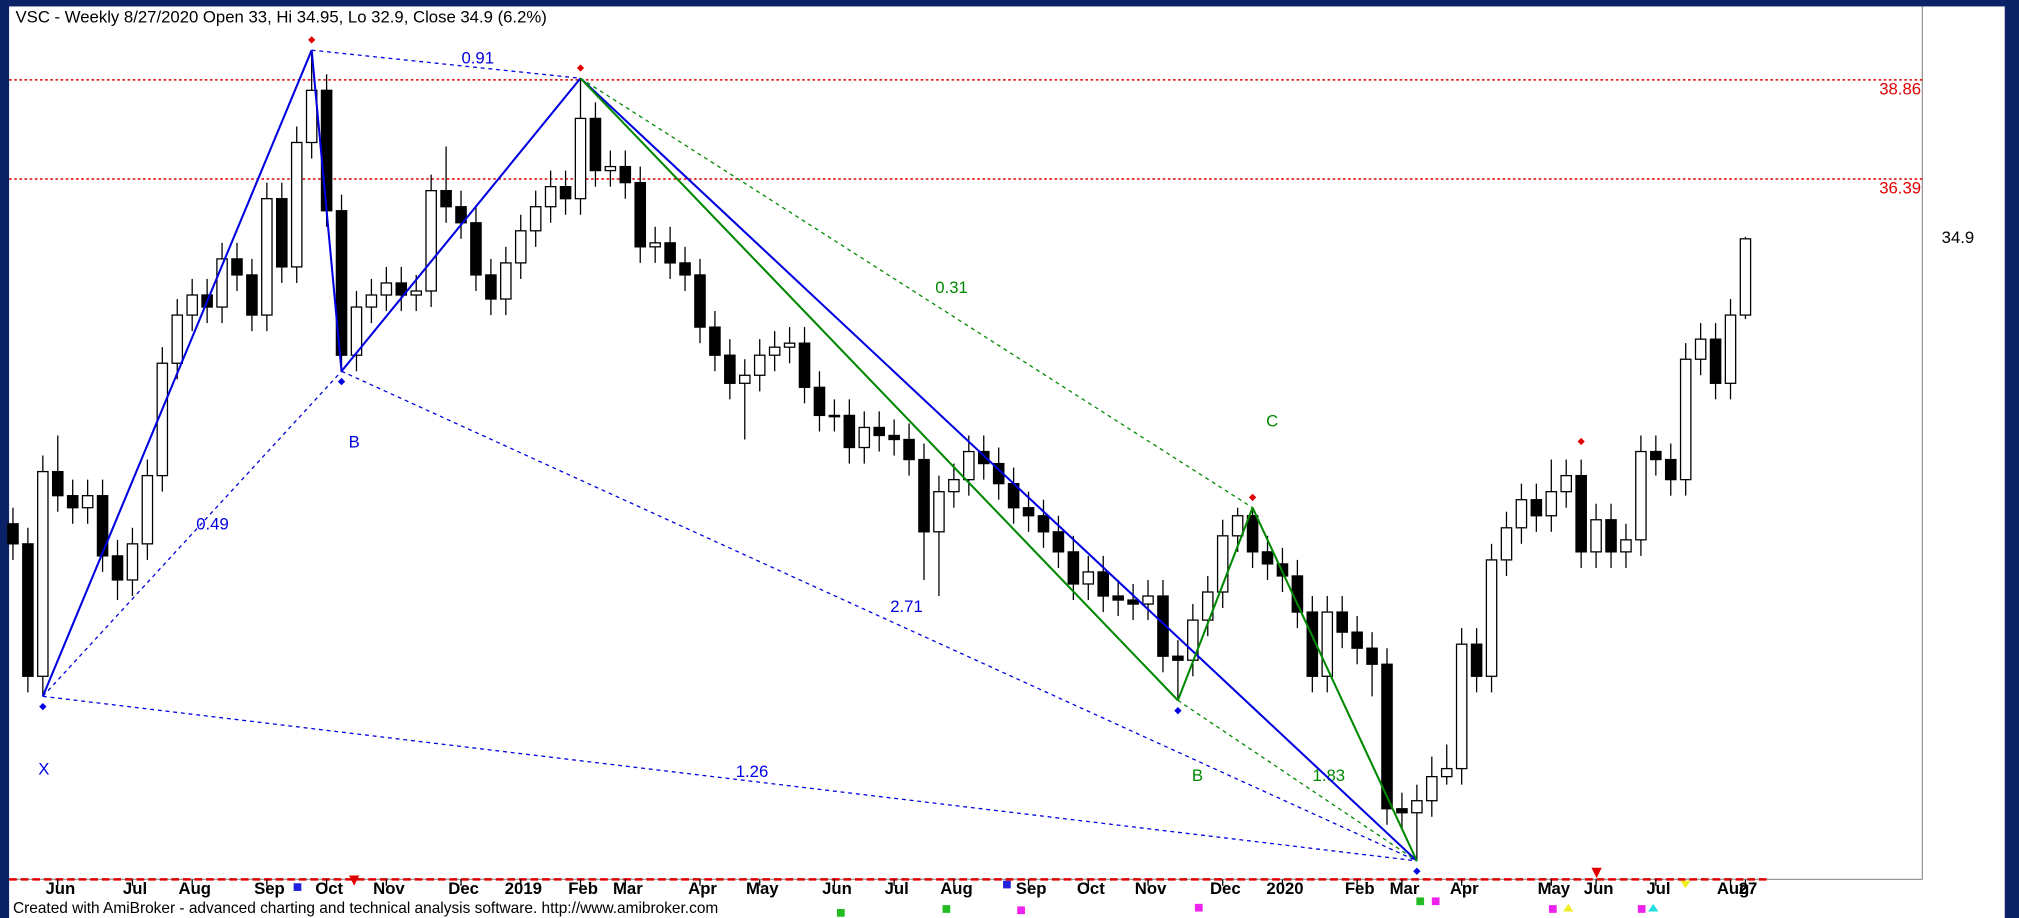  What do you see at coordinates (212, 524) in the screenshot?
I see `ratio-label: 0.49` at bounding box center [212, 524].